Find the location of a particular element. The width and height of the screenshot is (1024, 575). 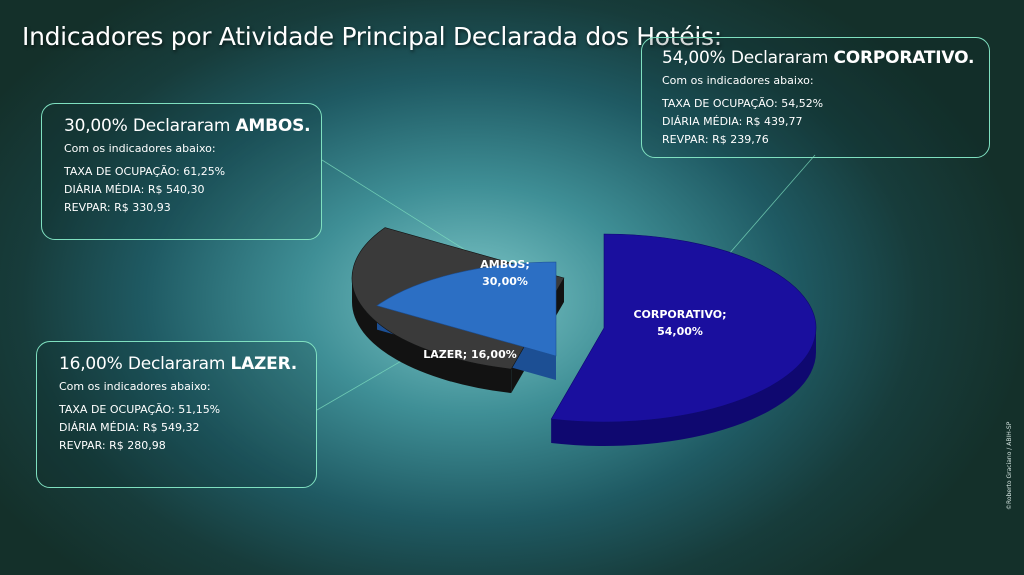

callout-lazer-taxa: TAXA DE OCUPAÇÃO: 51,15% is located at coordinates (140, 409).